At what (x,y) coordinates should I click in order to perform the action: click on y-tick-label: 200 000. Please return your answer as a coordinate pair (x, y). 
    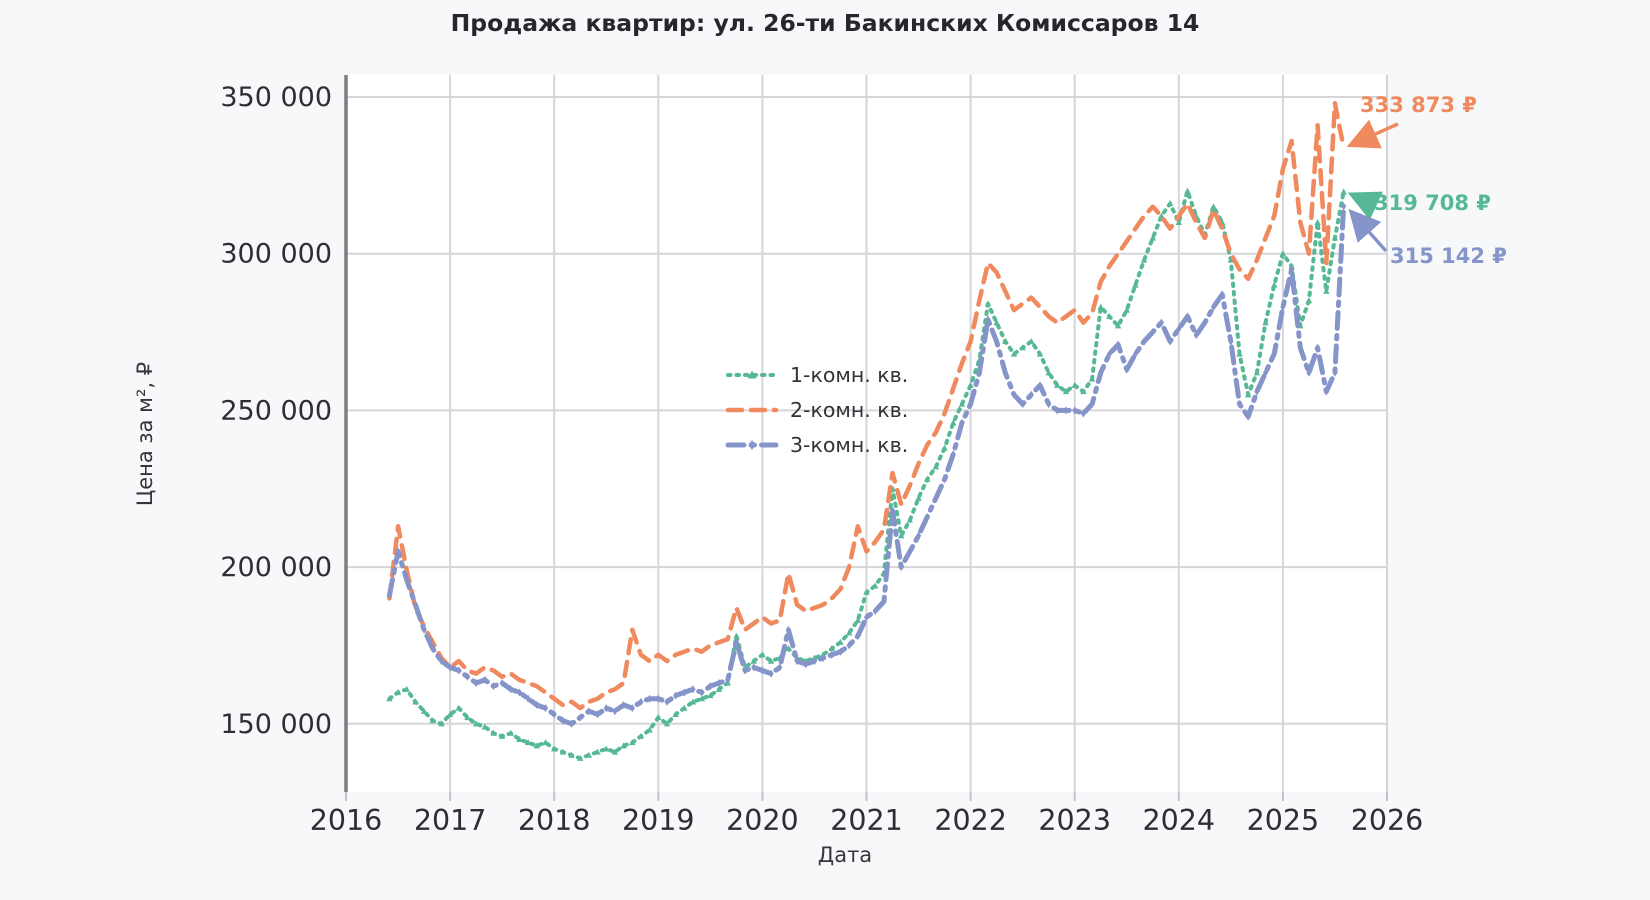
    Looking at the image, I should click on (276, 567).